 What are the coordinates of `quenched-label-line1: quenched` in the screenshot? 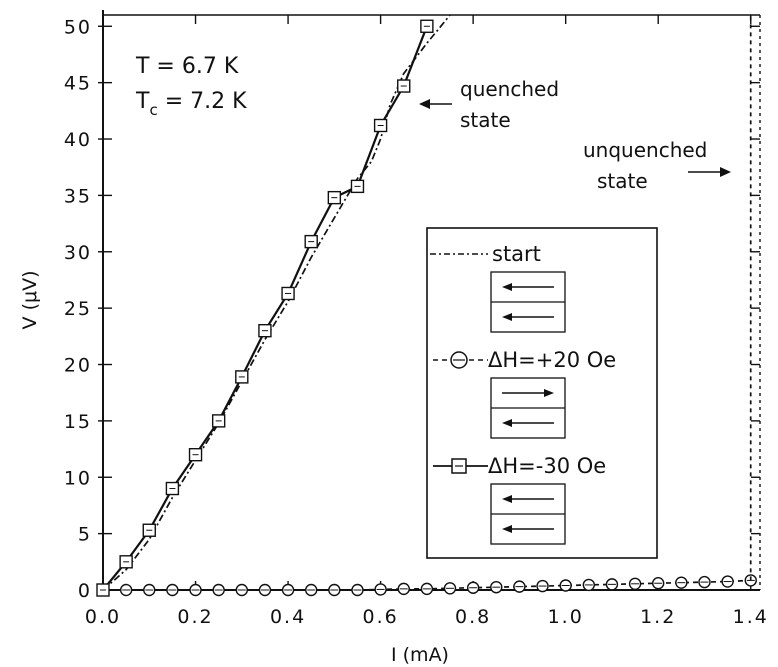 It's located at (509, 89).